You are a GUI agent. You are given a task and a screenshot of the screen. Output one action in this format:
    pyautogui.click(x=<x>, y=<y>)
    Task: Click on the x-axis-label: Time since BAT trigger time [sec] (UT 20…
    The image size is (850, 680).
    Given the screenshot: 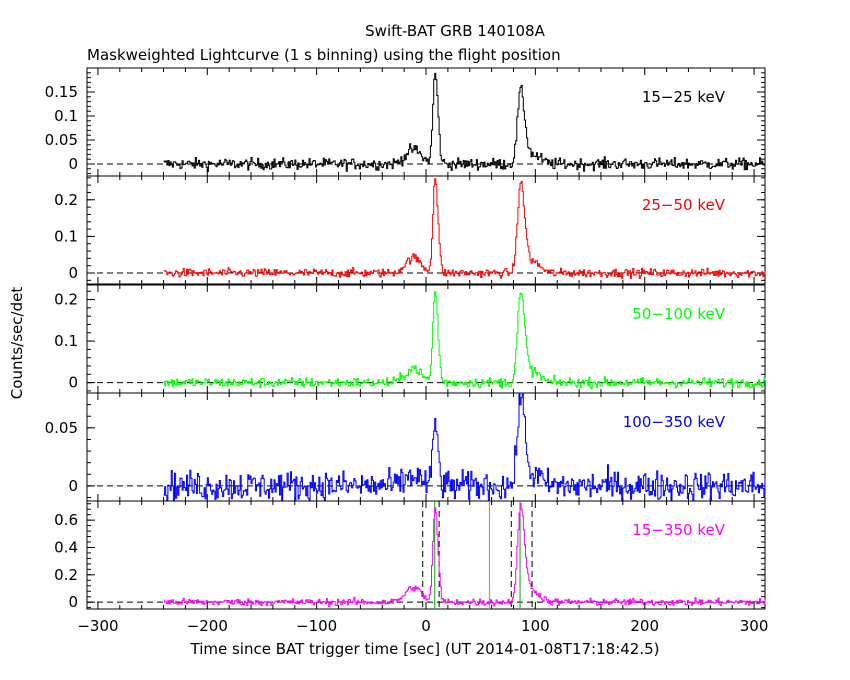 What is the action you would take?
    pyautogui.click(x=425, y=649)
    